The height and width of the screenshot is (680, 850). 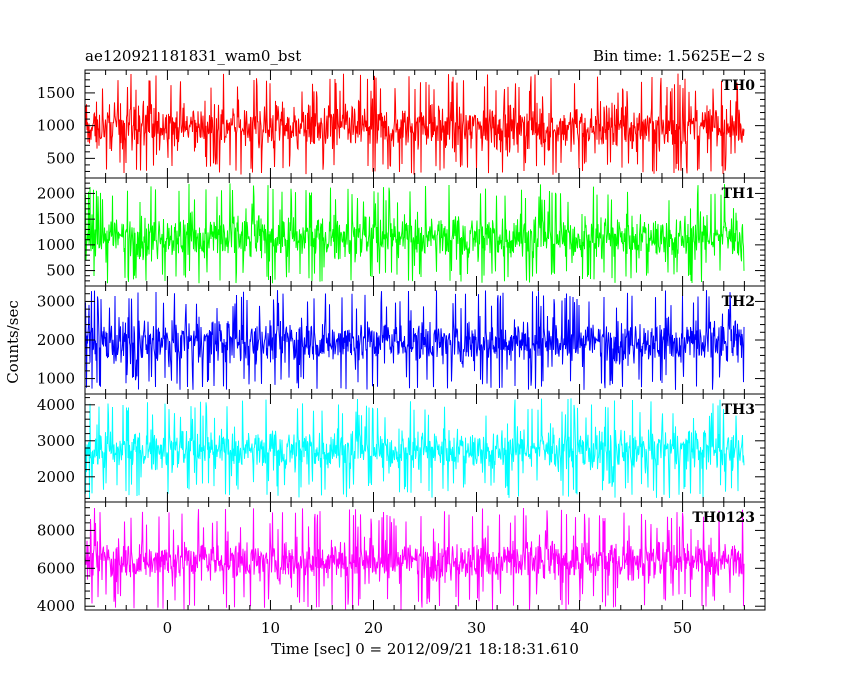 I want to click on series-line-th1, so click(x=415, y=233).